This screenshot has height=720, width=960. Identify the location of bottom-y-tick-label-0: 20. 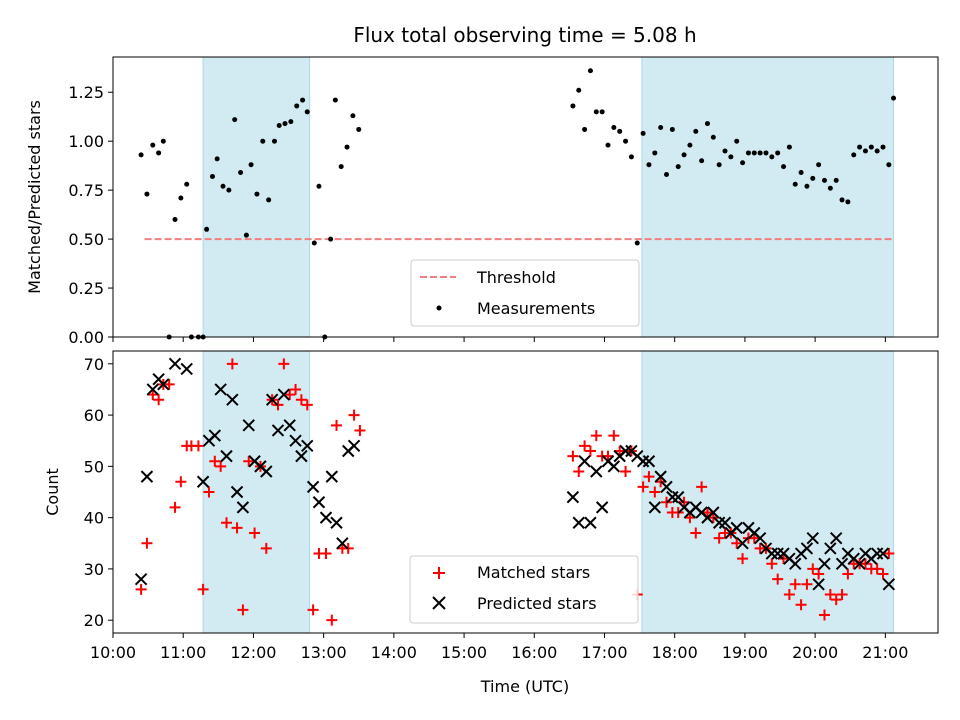
(94, 620).